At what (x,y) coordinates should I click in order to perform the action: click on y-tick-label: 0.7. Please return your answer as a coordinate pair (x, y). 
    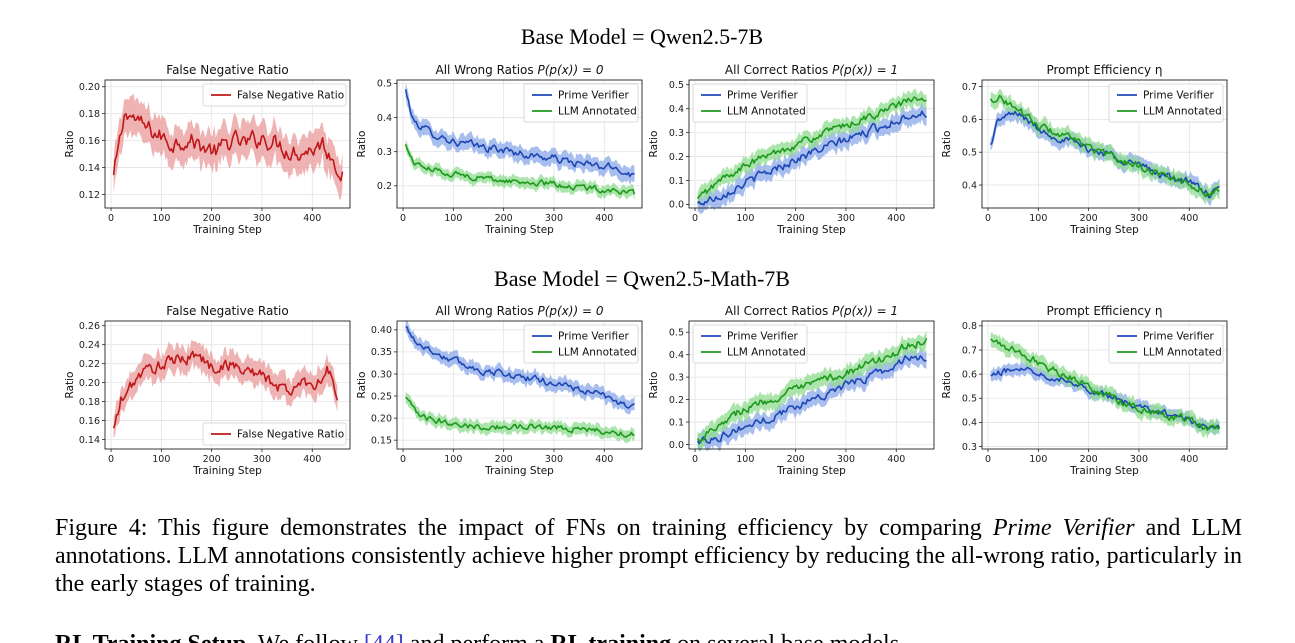
    Looking at the image, I should click on (969, 87).